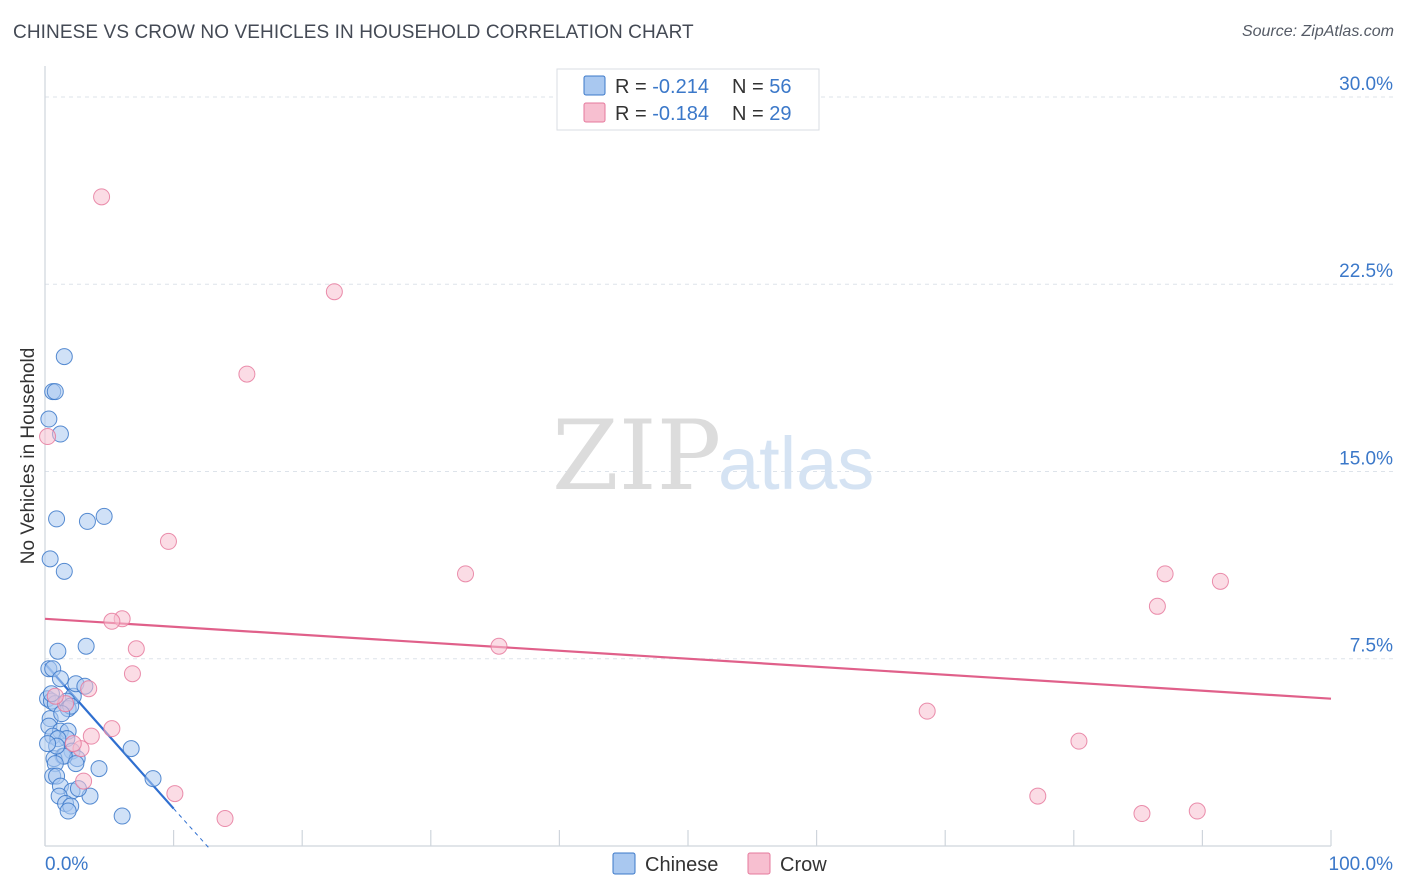  I want to click on chinese-trend-extension, so click(191, 828).